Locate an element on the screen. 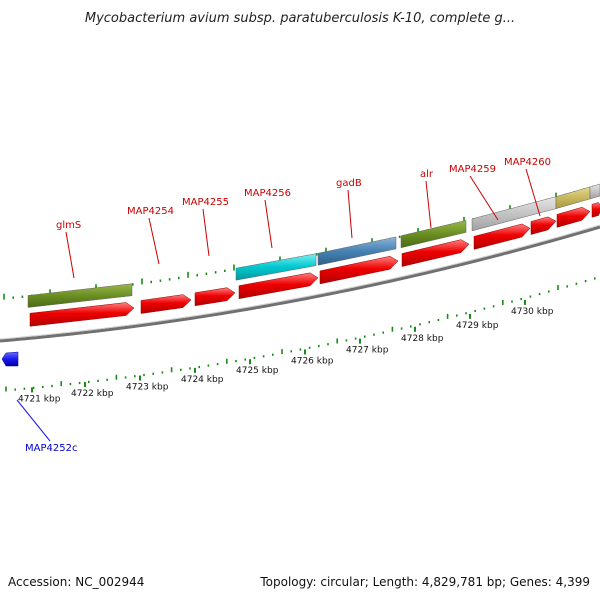  reverse-gene-arrow is located at coordinates (10, 359).